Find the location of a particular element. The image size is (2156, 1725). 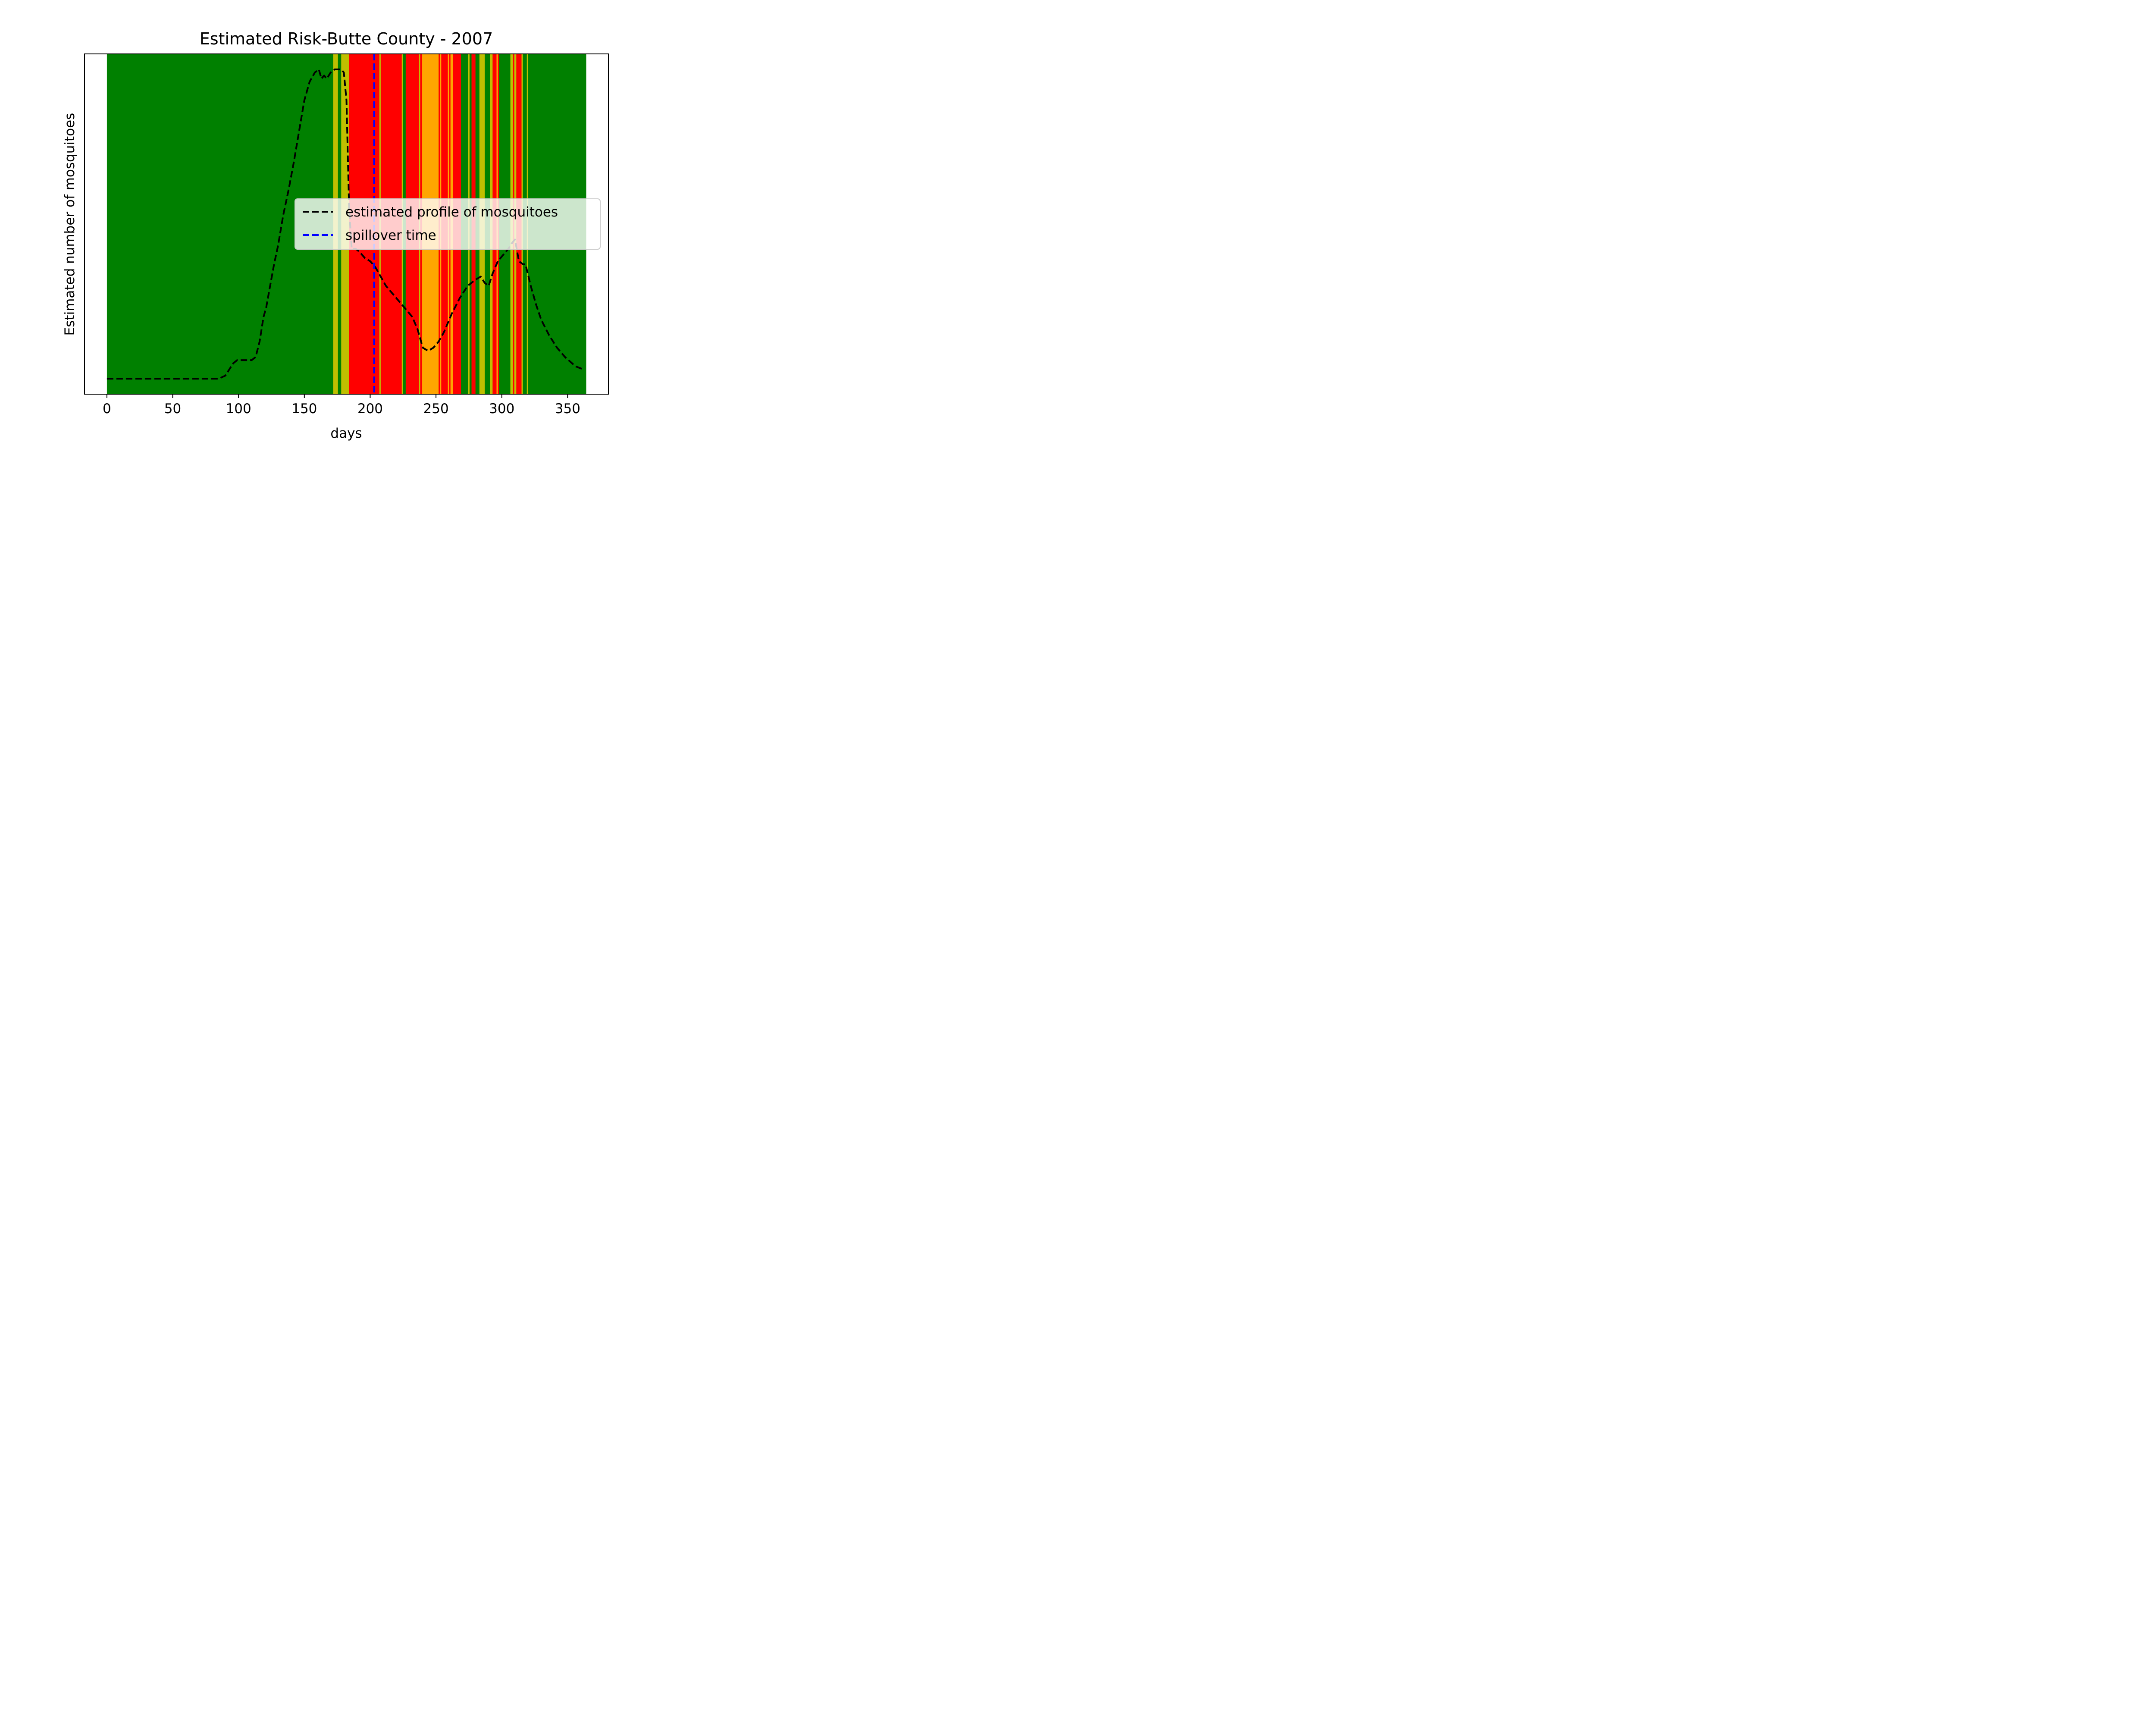

x-tick-label: 0 is located at coordinates (107, 409).